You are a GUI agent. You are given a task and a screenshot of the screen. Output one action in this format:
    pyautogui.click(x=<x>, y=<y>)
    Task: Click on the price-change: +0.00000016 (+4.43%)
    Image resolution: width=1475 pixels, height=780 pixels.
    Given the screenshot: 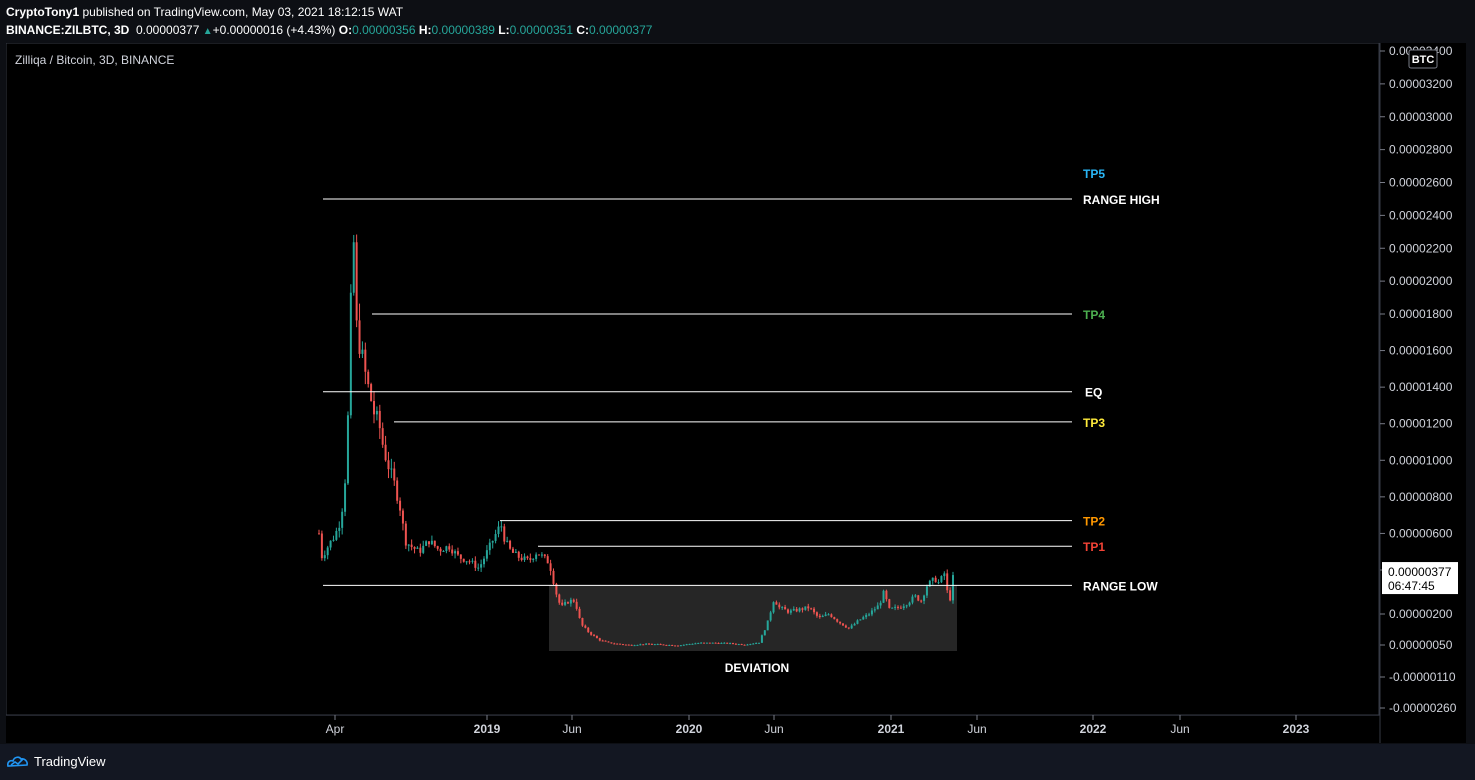 What is the action you would take?
    pyautogui.click(x=274, y=30)
    